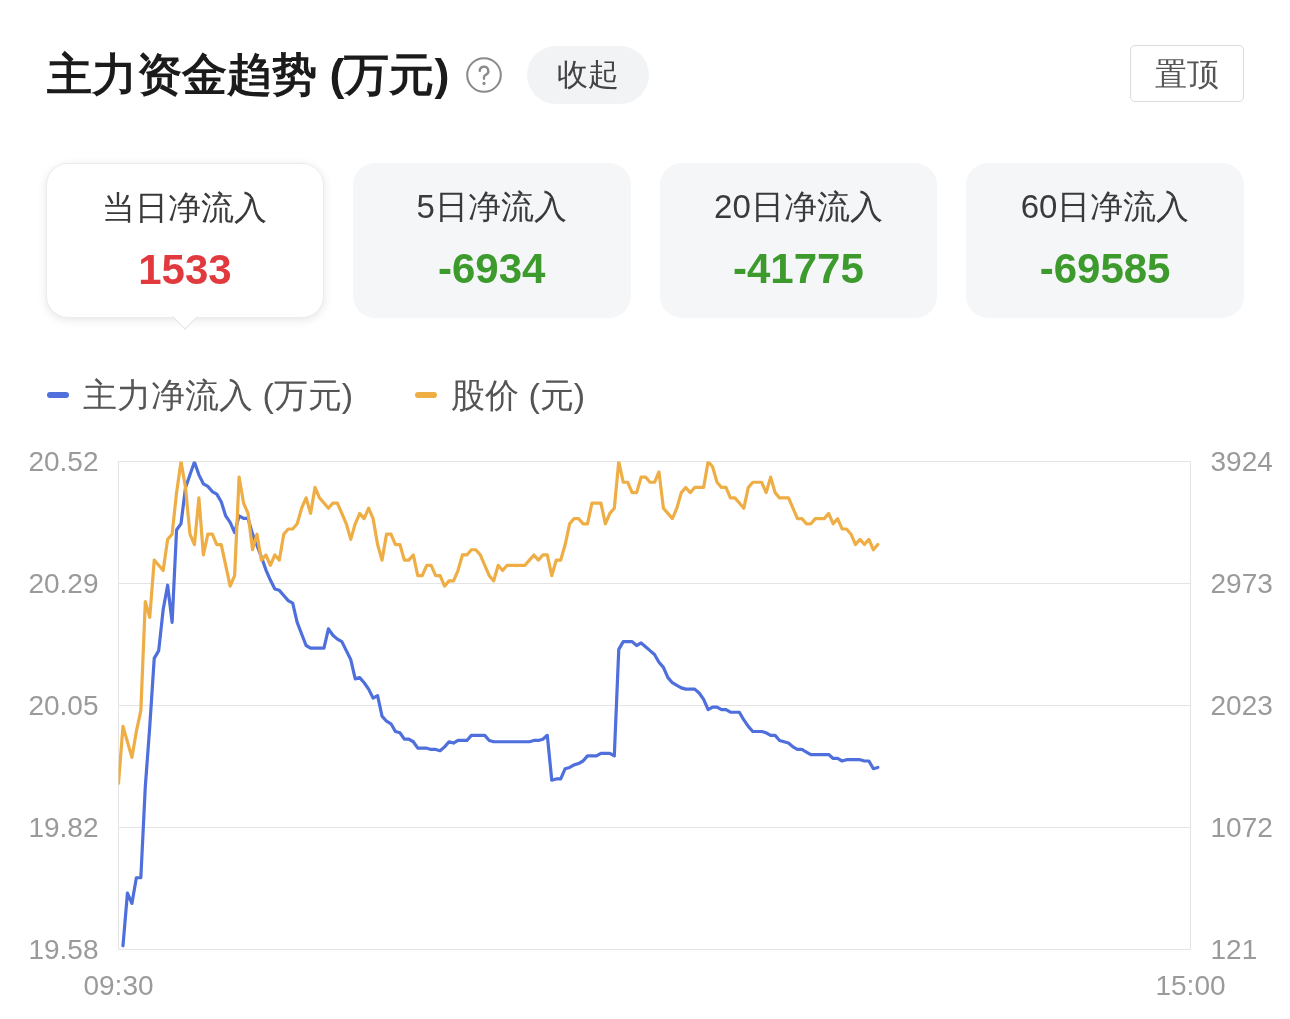 The width and height of the screenshot is (1290, 1019). I want to click on text: 置顶, so click(1187, 73).